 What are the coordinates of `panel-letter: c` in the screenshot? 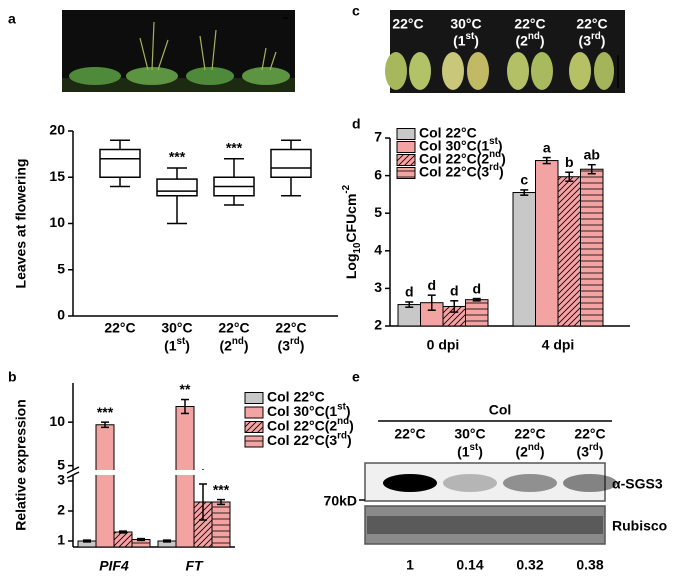 It's located at (356, 11).